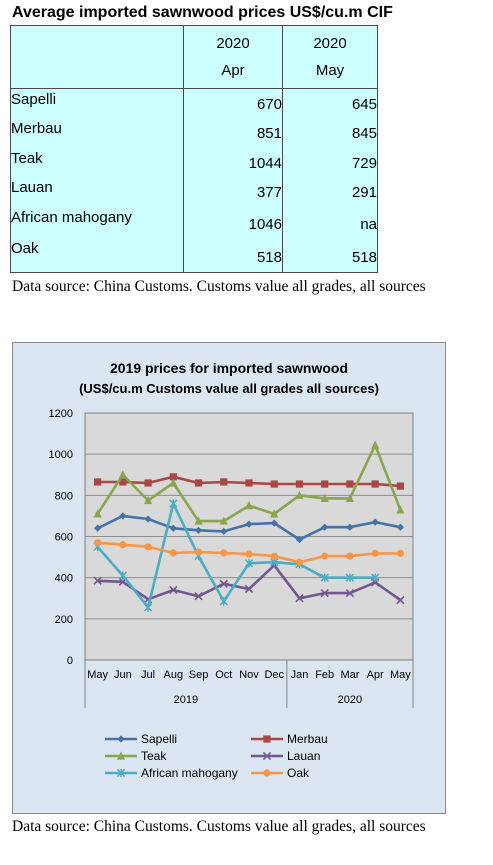 Image resolution: width=493 pixels, height=865 pixels. I want to click on header-apr-year: 2020, so click(233, 43).